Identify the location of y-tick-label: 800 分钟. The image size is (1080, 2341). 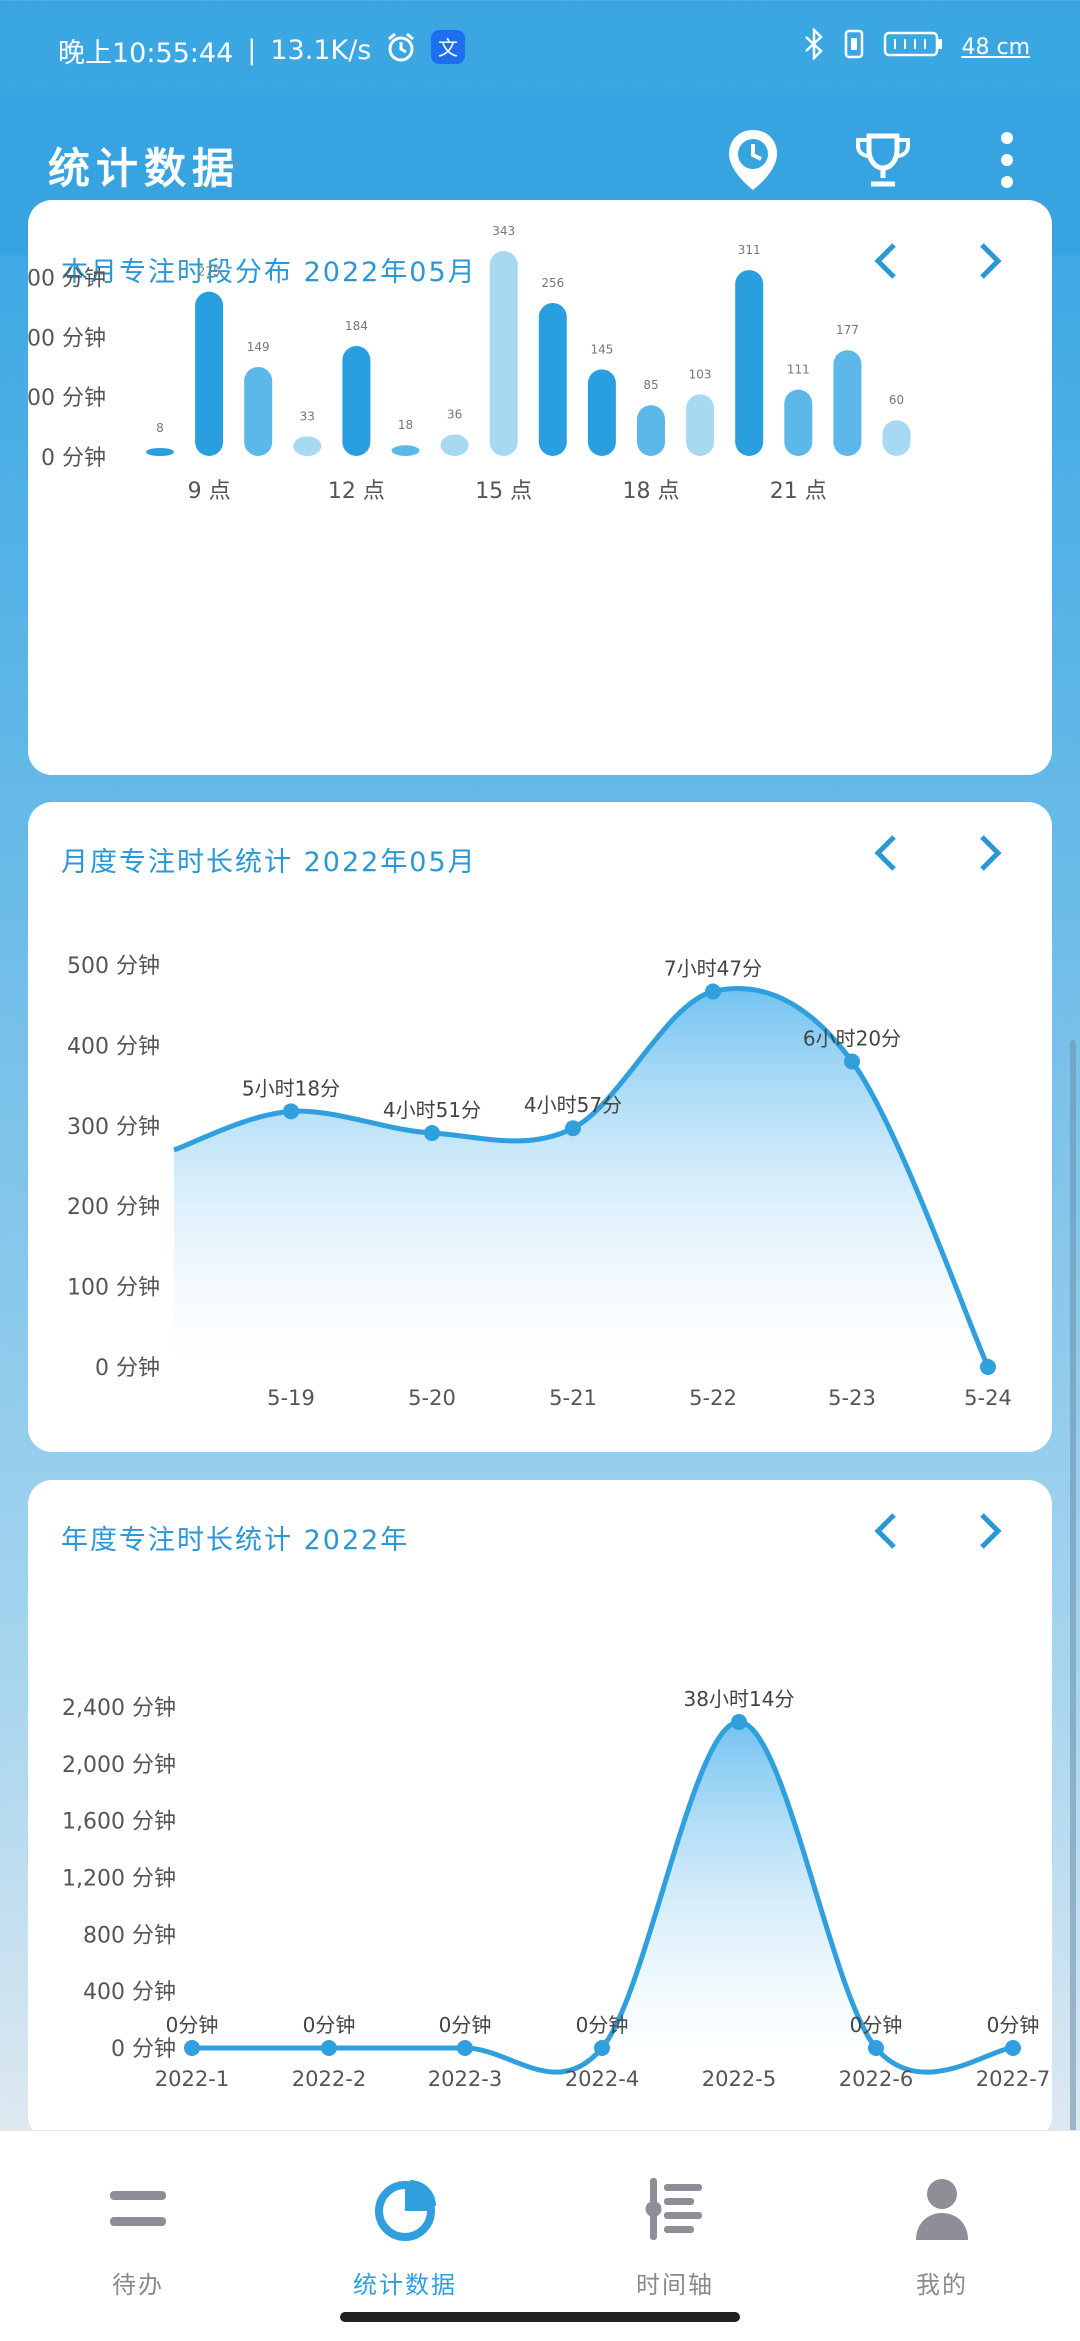
(129, 1935).